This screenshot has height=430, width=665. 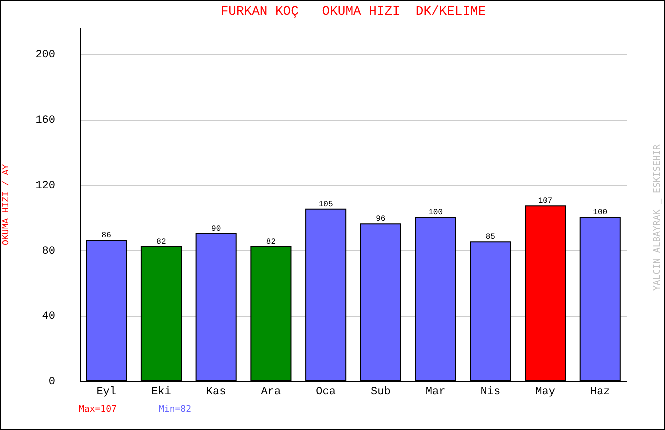 What do you see at coordinates (107, 235) in the screenshot?
I see `data-label: 86` at bounding box center [107, 235].